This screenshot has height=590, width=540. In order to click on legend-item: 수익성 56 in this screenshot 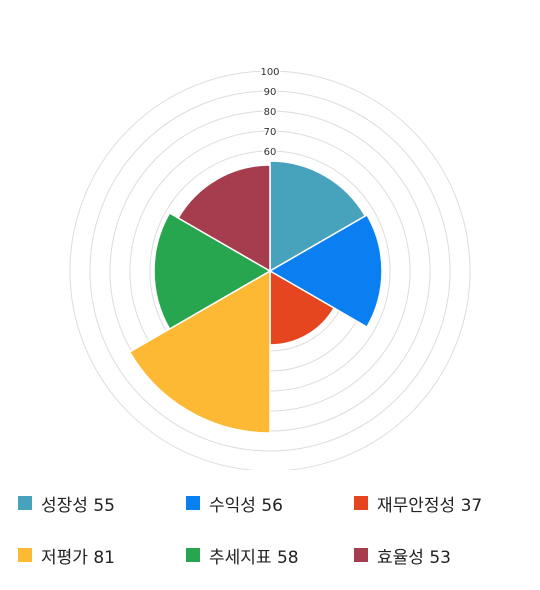, I will do `click(270, 503)`.